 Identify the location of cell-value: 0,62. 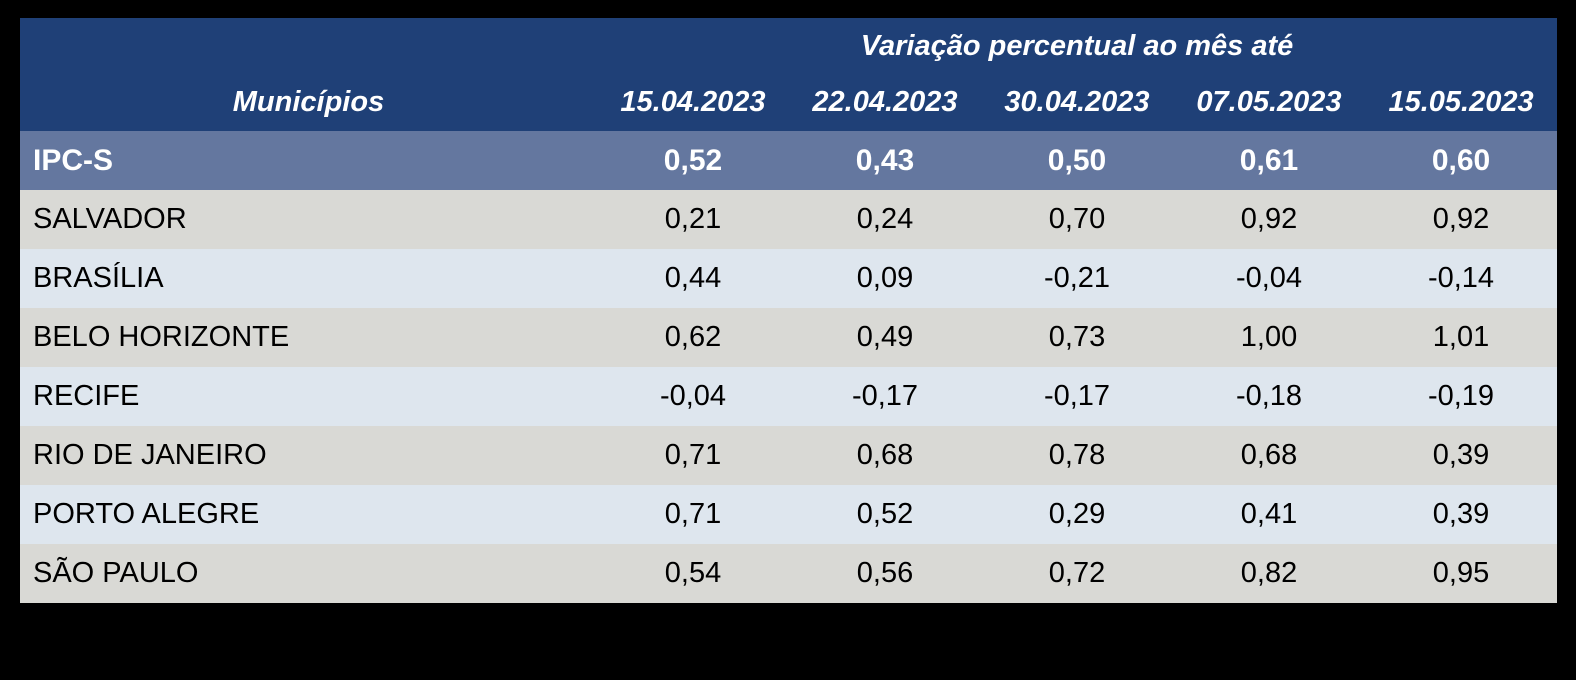
(693, 337).